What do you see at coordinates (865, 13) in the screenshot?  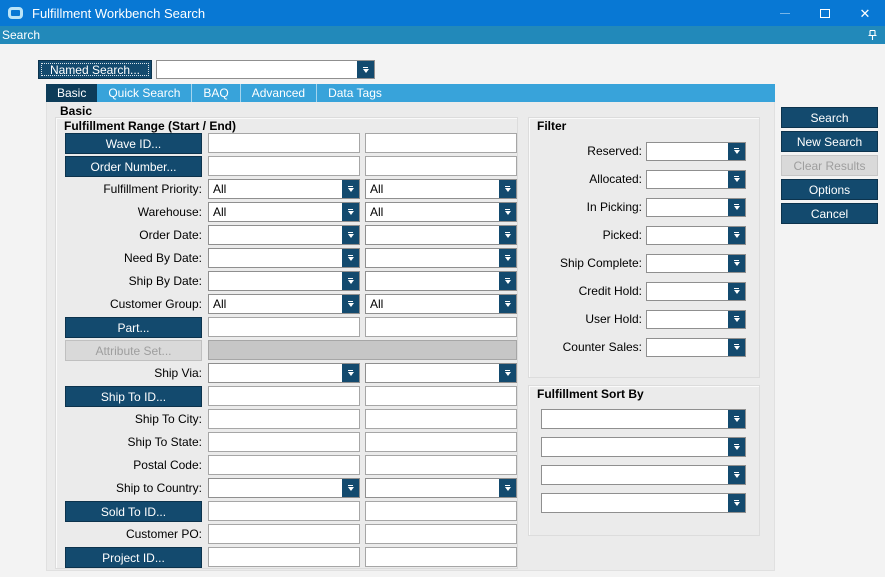 I see `close-button: ✕` at bounding box center [865, 13].